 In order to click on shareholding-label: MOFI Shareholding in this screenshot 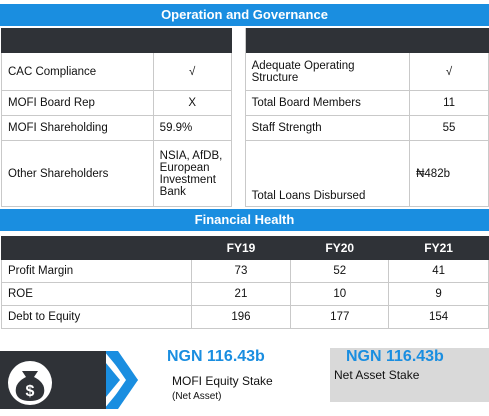, I will do `click(77, 128)`.